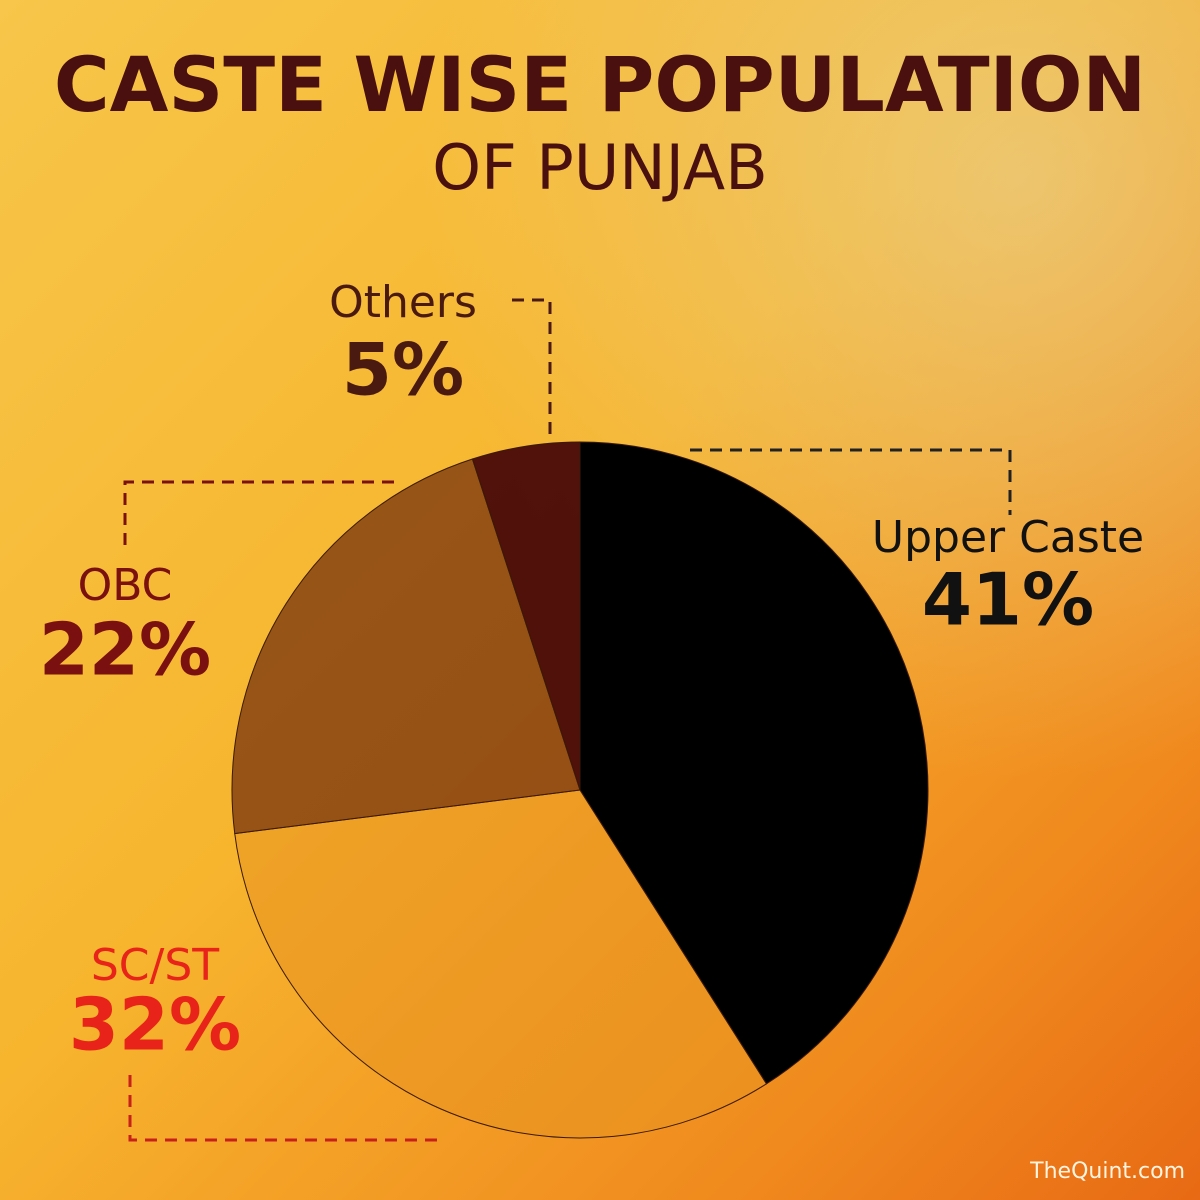 This screenshot has width=1200, height=1200. Describe the element at coordinates (403, 370) in the screenshot. I see `value-label: 5%` at that location.